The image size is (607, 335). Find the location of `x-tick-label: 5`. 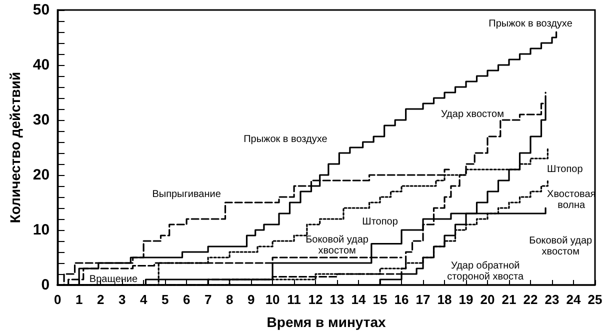

x-tick-label: 5 is located at coordinates (165, 299).